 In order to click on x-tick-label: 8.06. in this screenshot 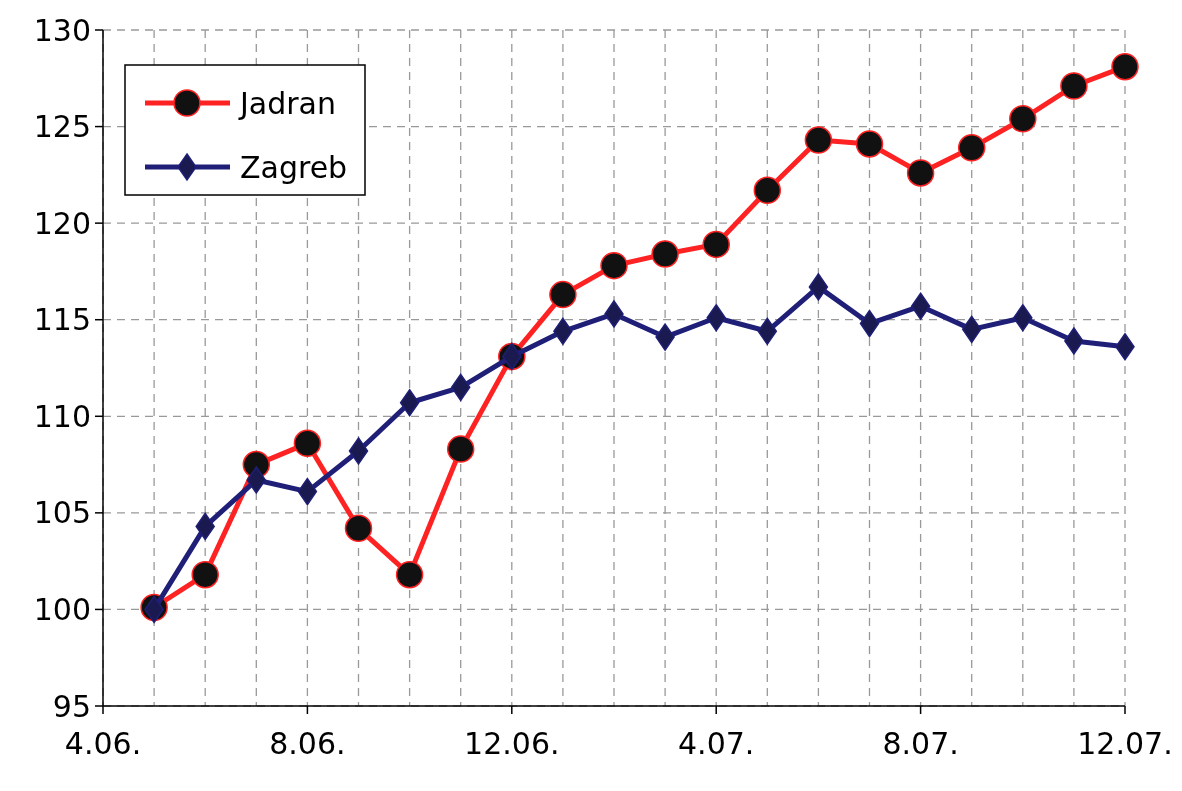, I will do `click(307, 743)`.